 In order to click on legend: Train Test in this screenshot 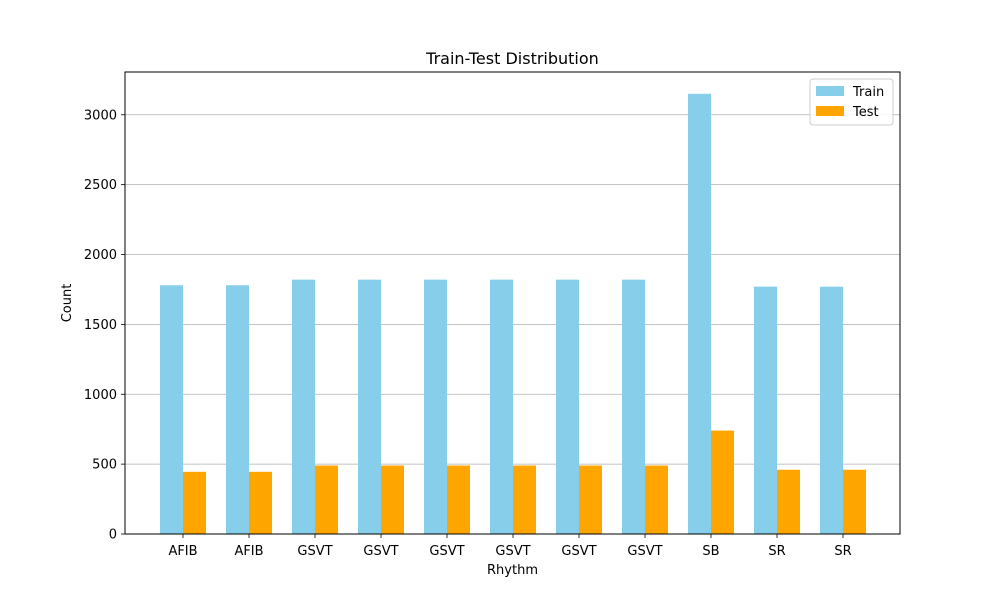, I will do `click(851, 102)`.